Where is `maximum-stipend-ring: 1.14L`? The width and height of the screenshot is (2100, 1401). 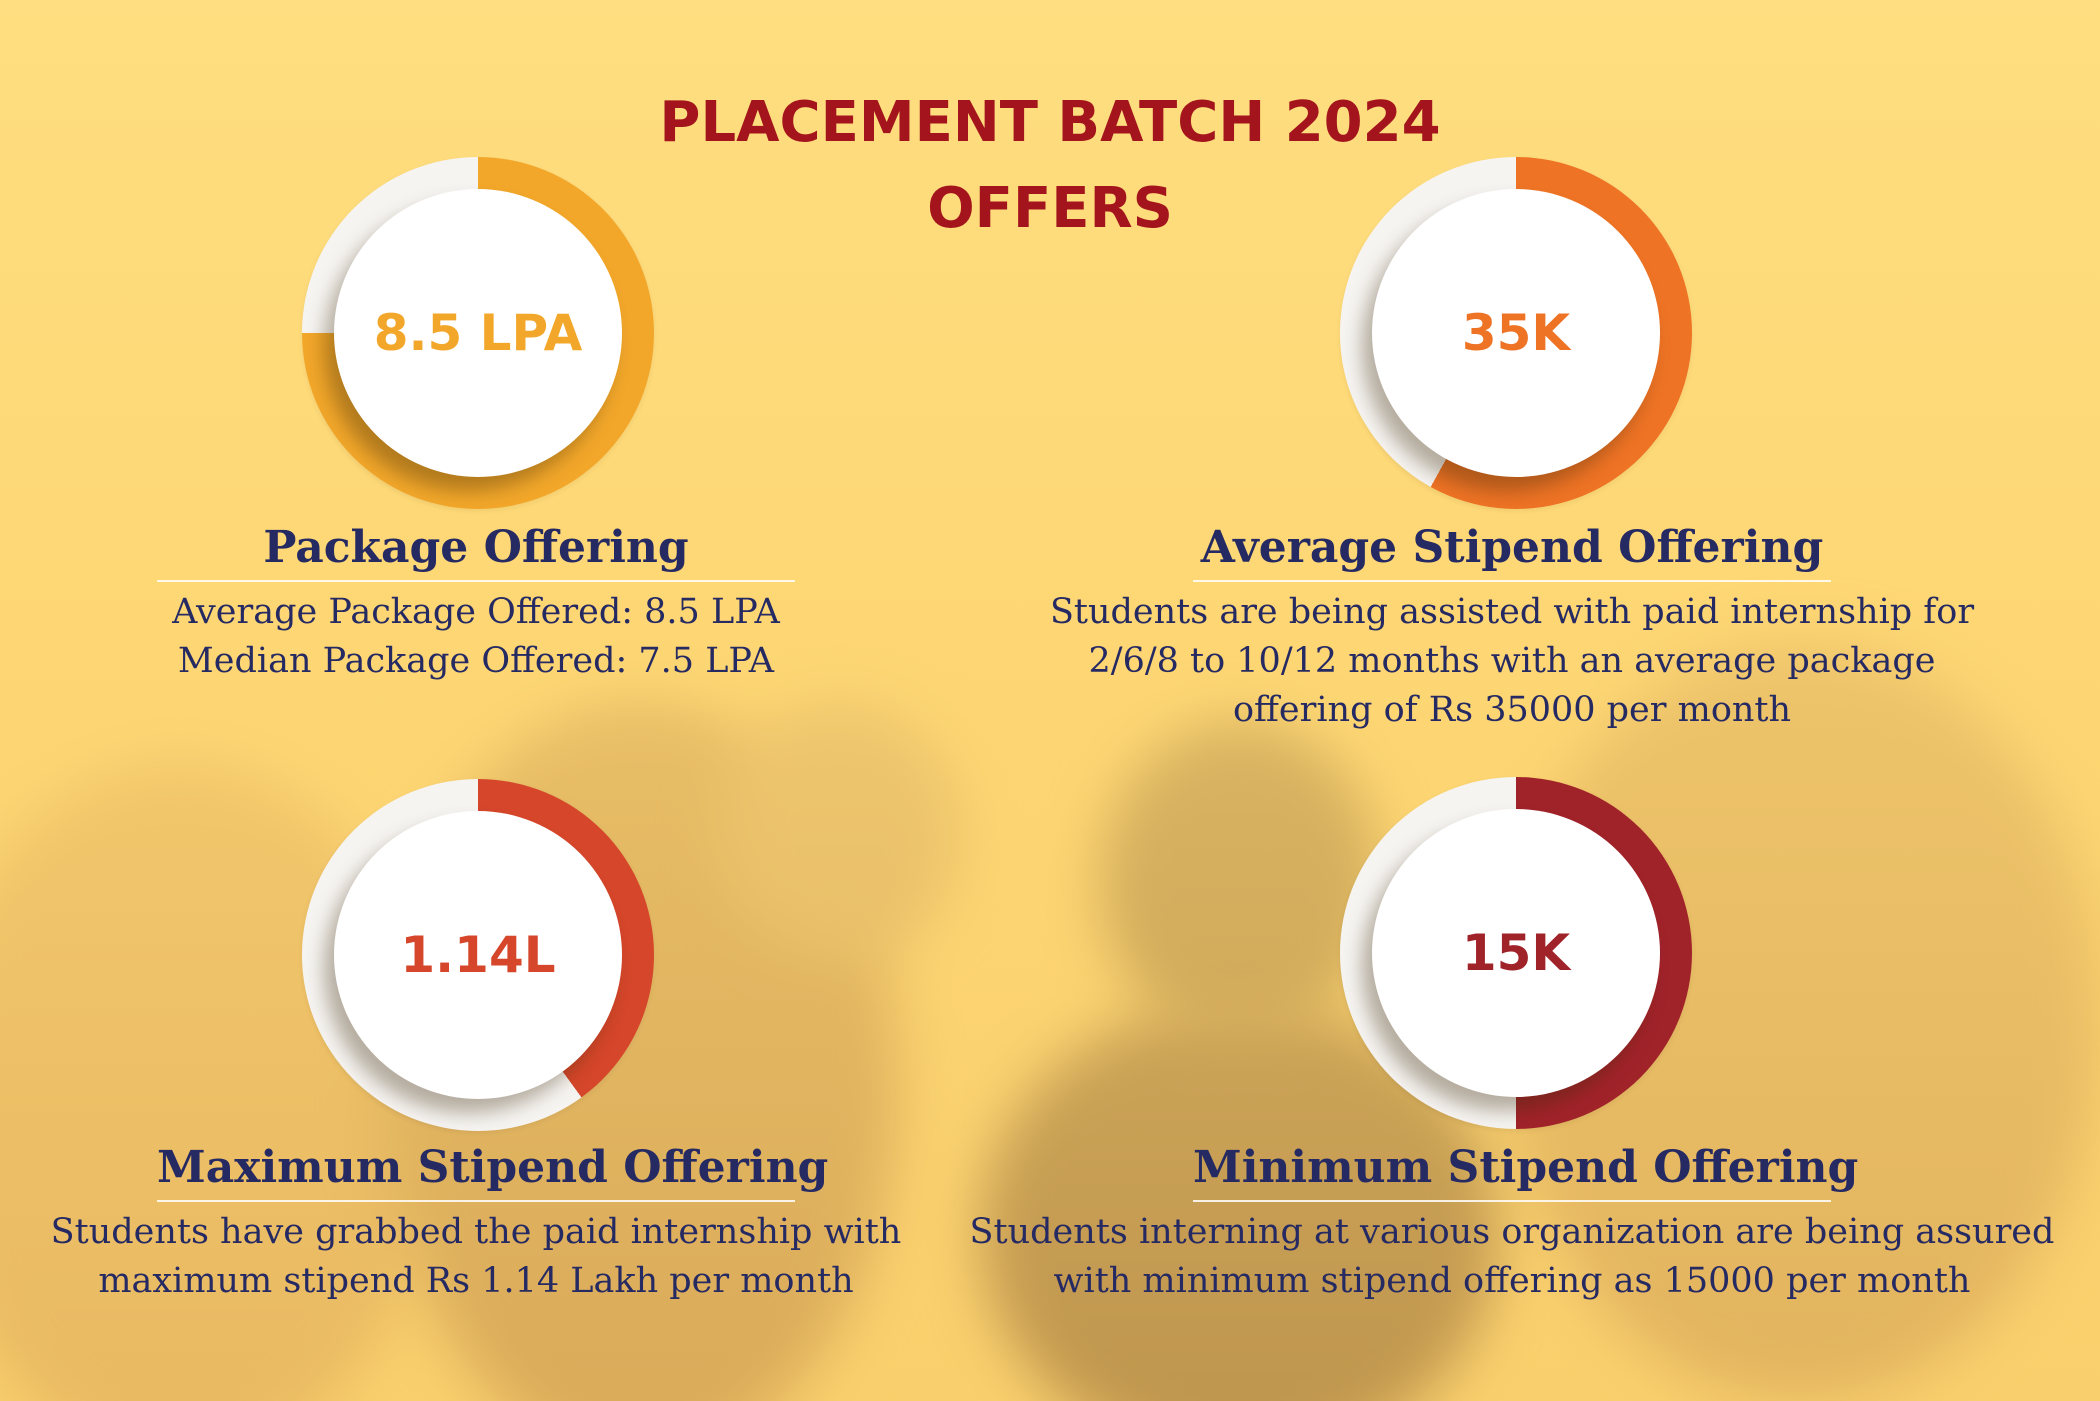
maximum-stipend-ring: 1.14L is located at coordinates (478, 955).